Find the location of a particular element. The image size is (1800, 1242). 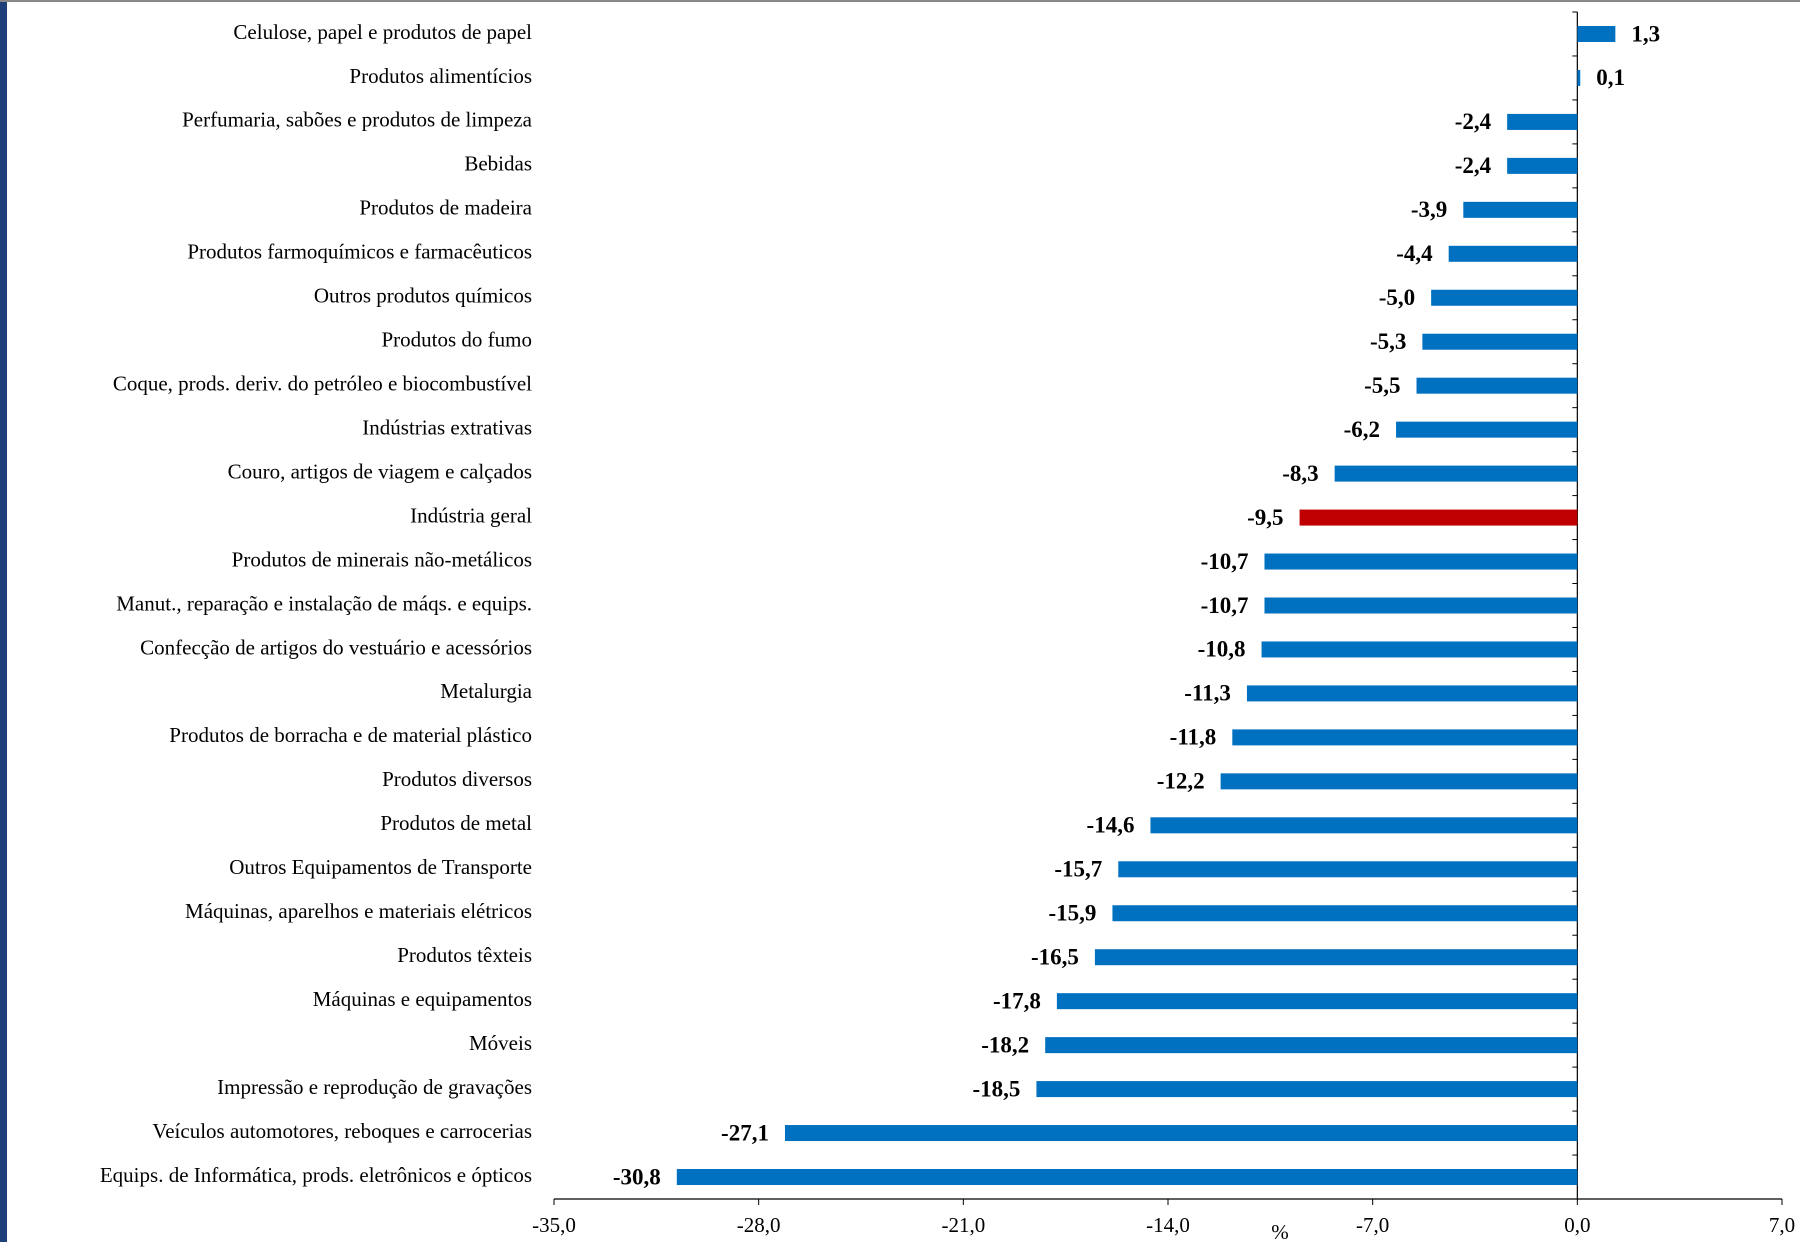

value-label: -6,2 is located at coordinates (1362, 429).